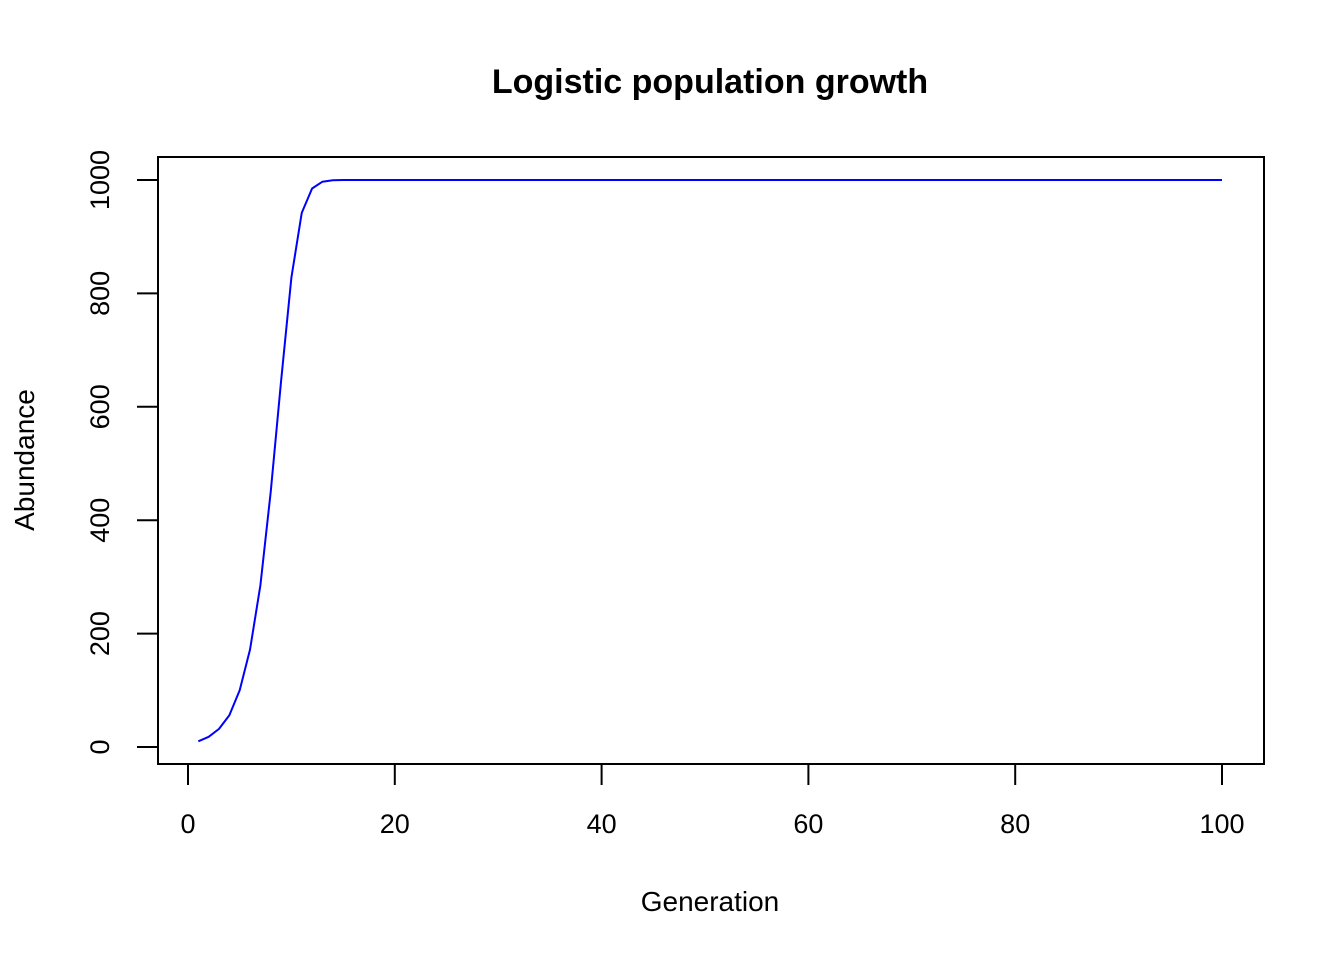 This screenshot has width=1344, height=960. Describe the element at coordinates (24, 460) in the screenshot. I see `y-axis-label: Abundance` at that location.